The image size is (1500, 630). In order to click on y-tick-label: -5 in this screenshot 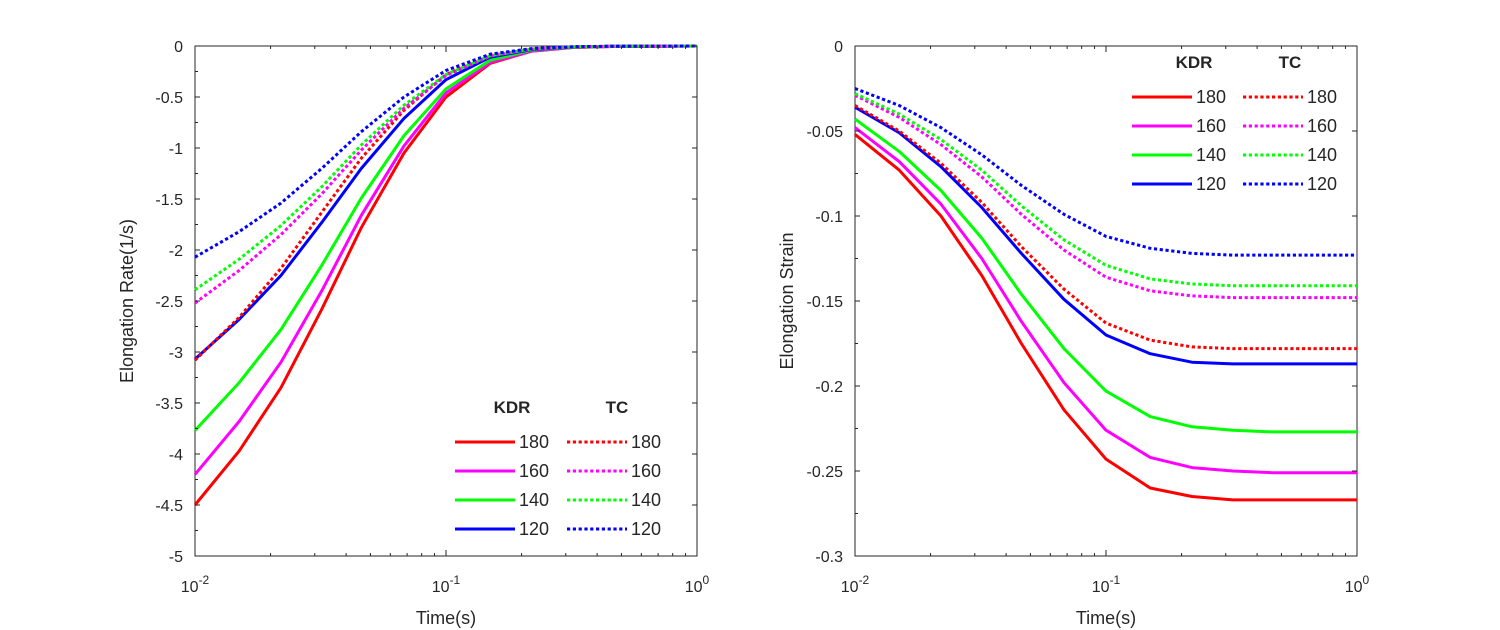, I will do `click(176, 557)`.